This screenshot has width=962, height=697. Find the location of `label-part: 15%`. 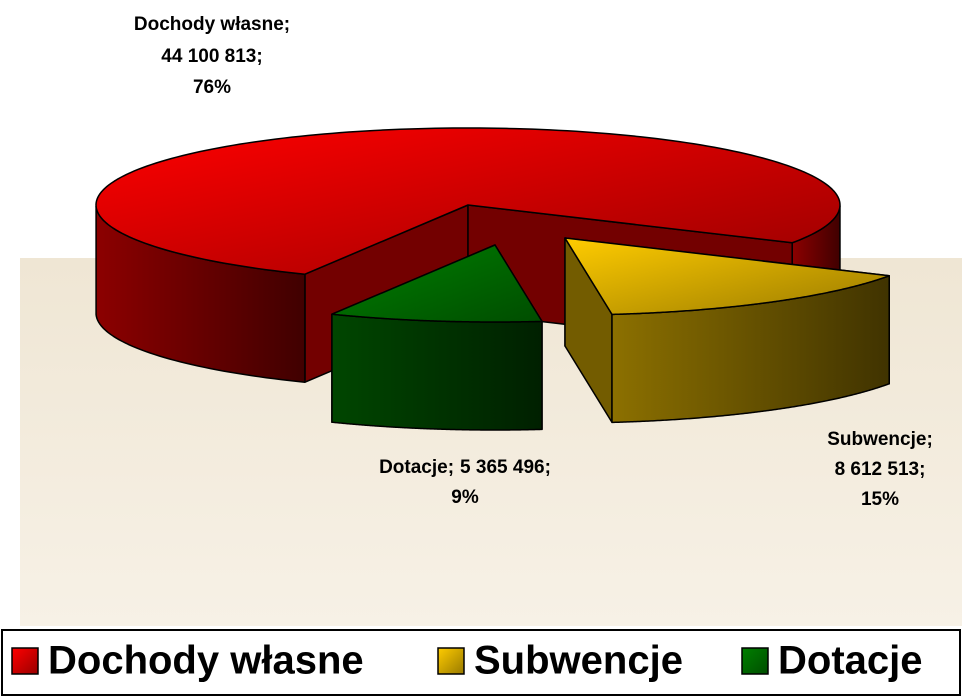

label-part: 15% is located at coordinates (880, 499).